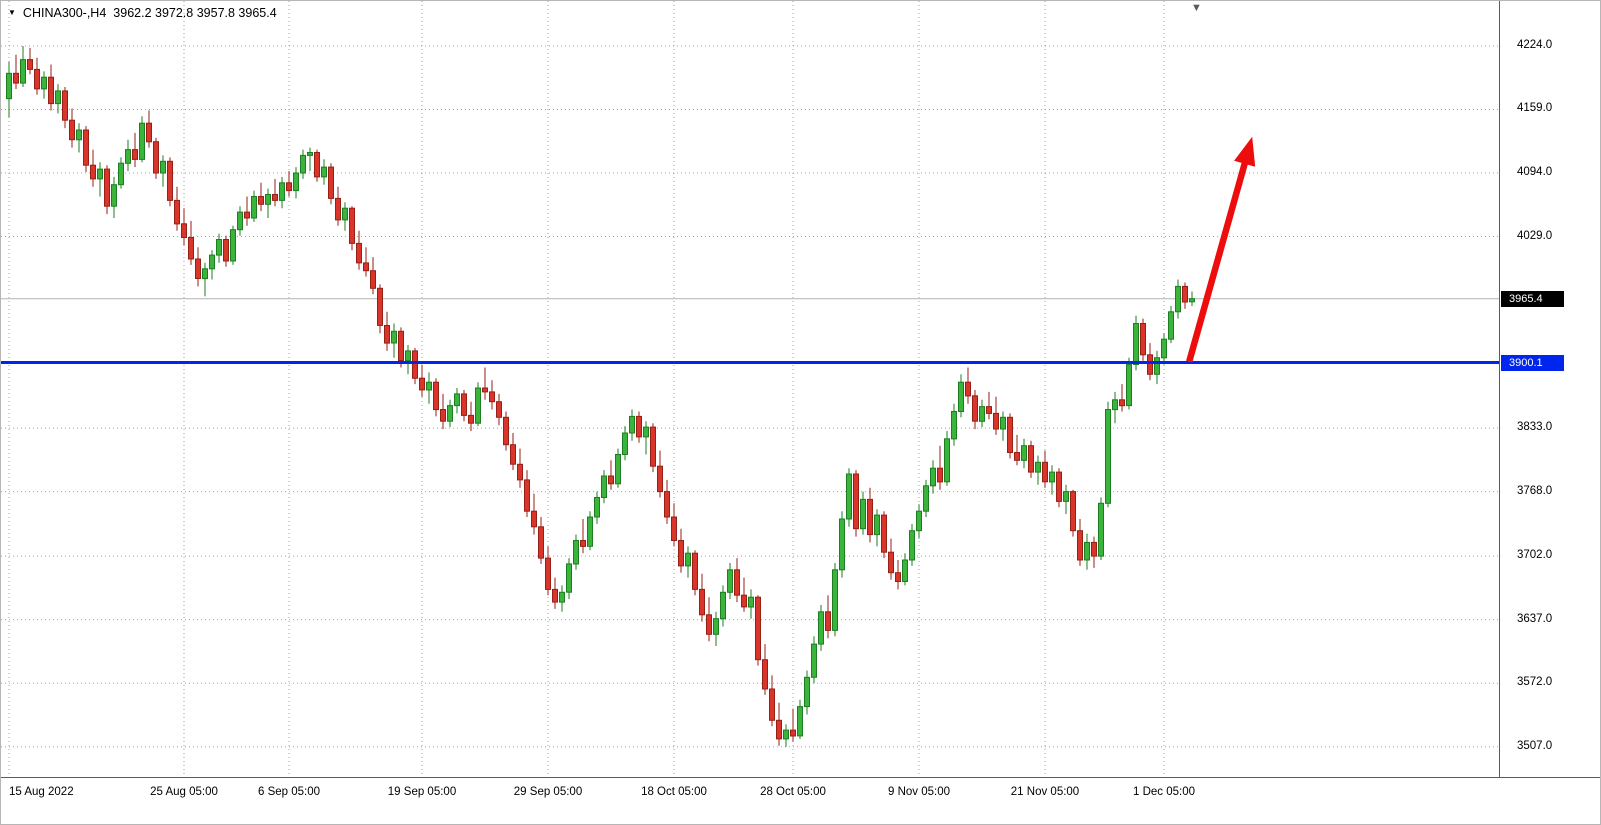 The height and width of the screenshot is (825, 1601). Describe the element at coordinates (1245, 151) in the screenshot. I see `trend-arrow-head` at that location.